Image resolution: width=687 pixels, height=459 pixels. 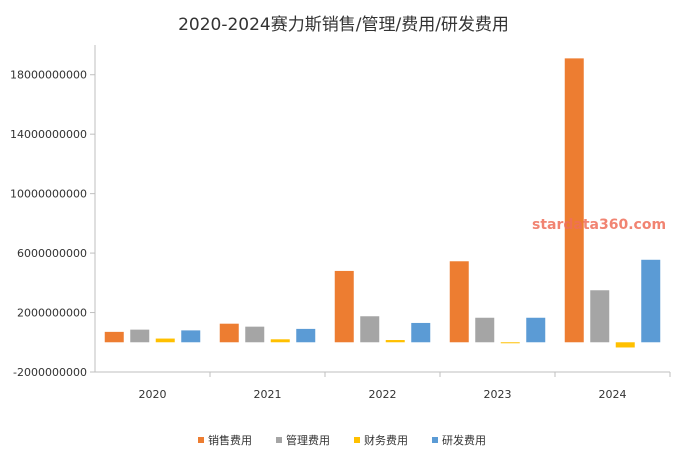 I want to click on legend-label: 管理费用, so click(x=308, y=440).